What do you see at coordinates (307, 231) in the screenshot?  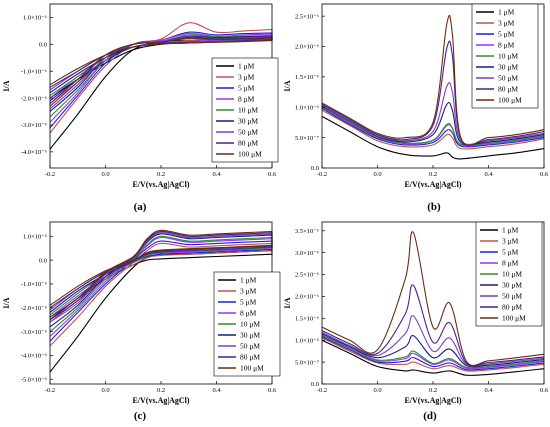 I see `y-tick-label: 3.5×10⁻⁶` at bounding box center [307, 231].